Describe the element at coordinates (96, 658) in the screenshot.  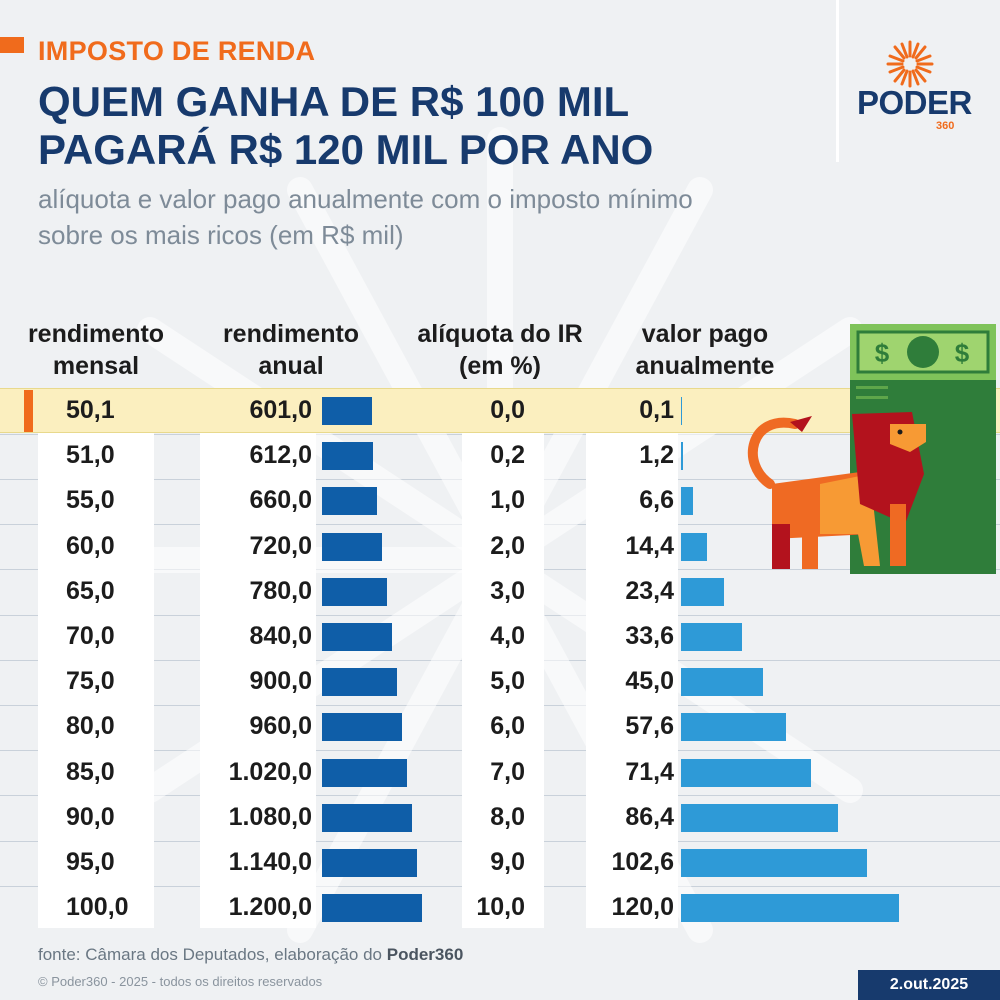
I see `column-bg-mensal` at that location.